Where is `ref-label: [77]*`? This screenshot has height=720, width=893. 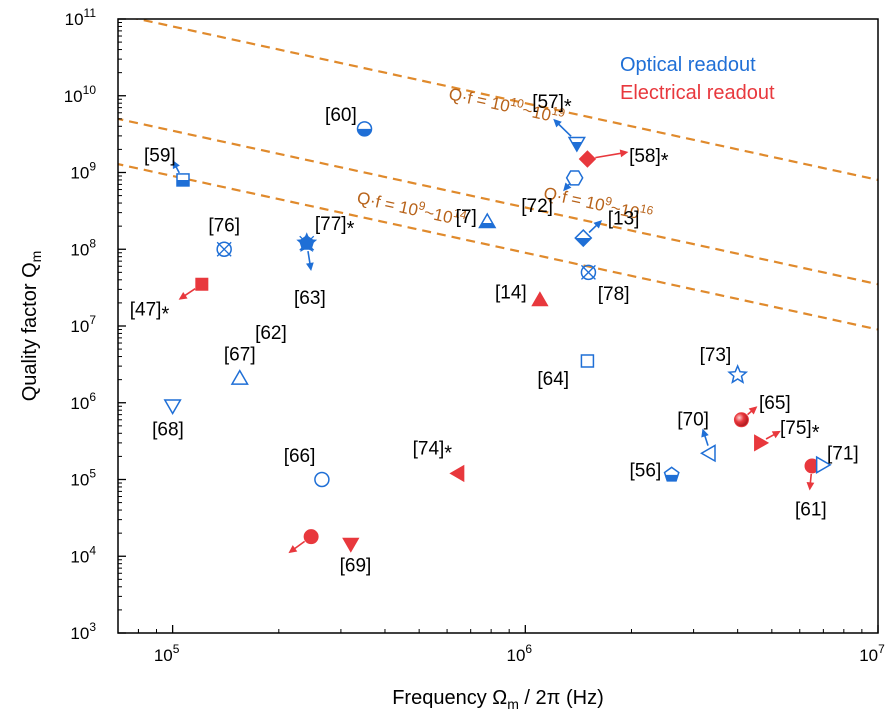
ref-label: [77]* is located at coordinates (335, 227).